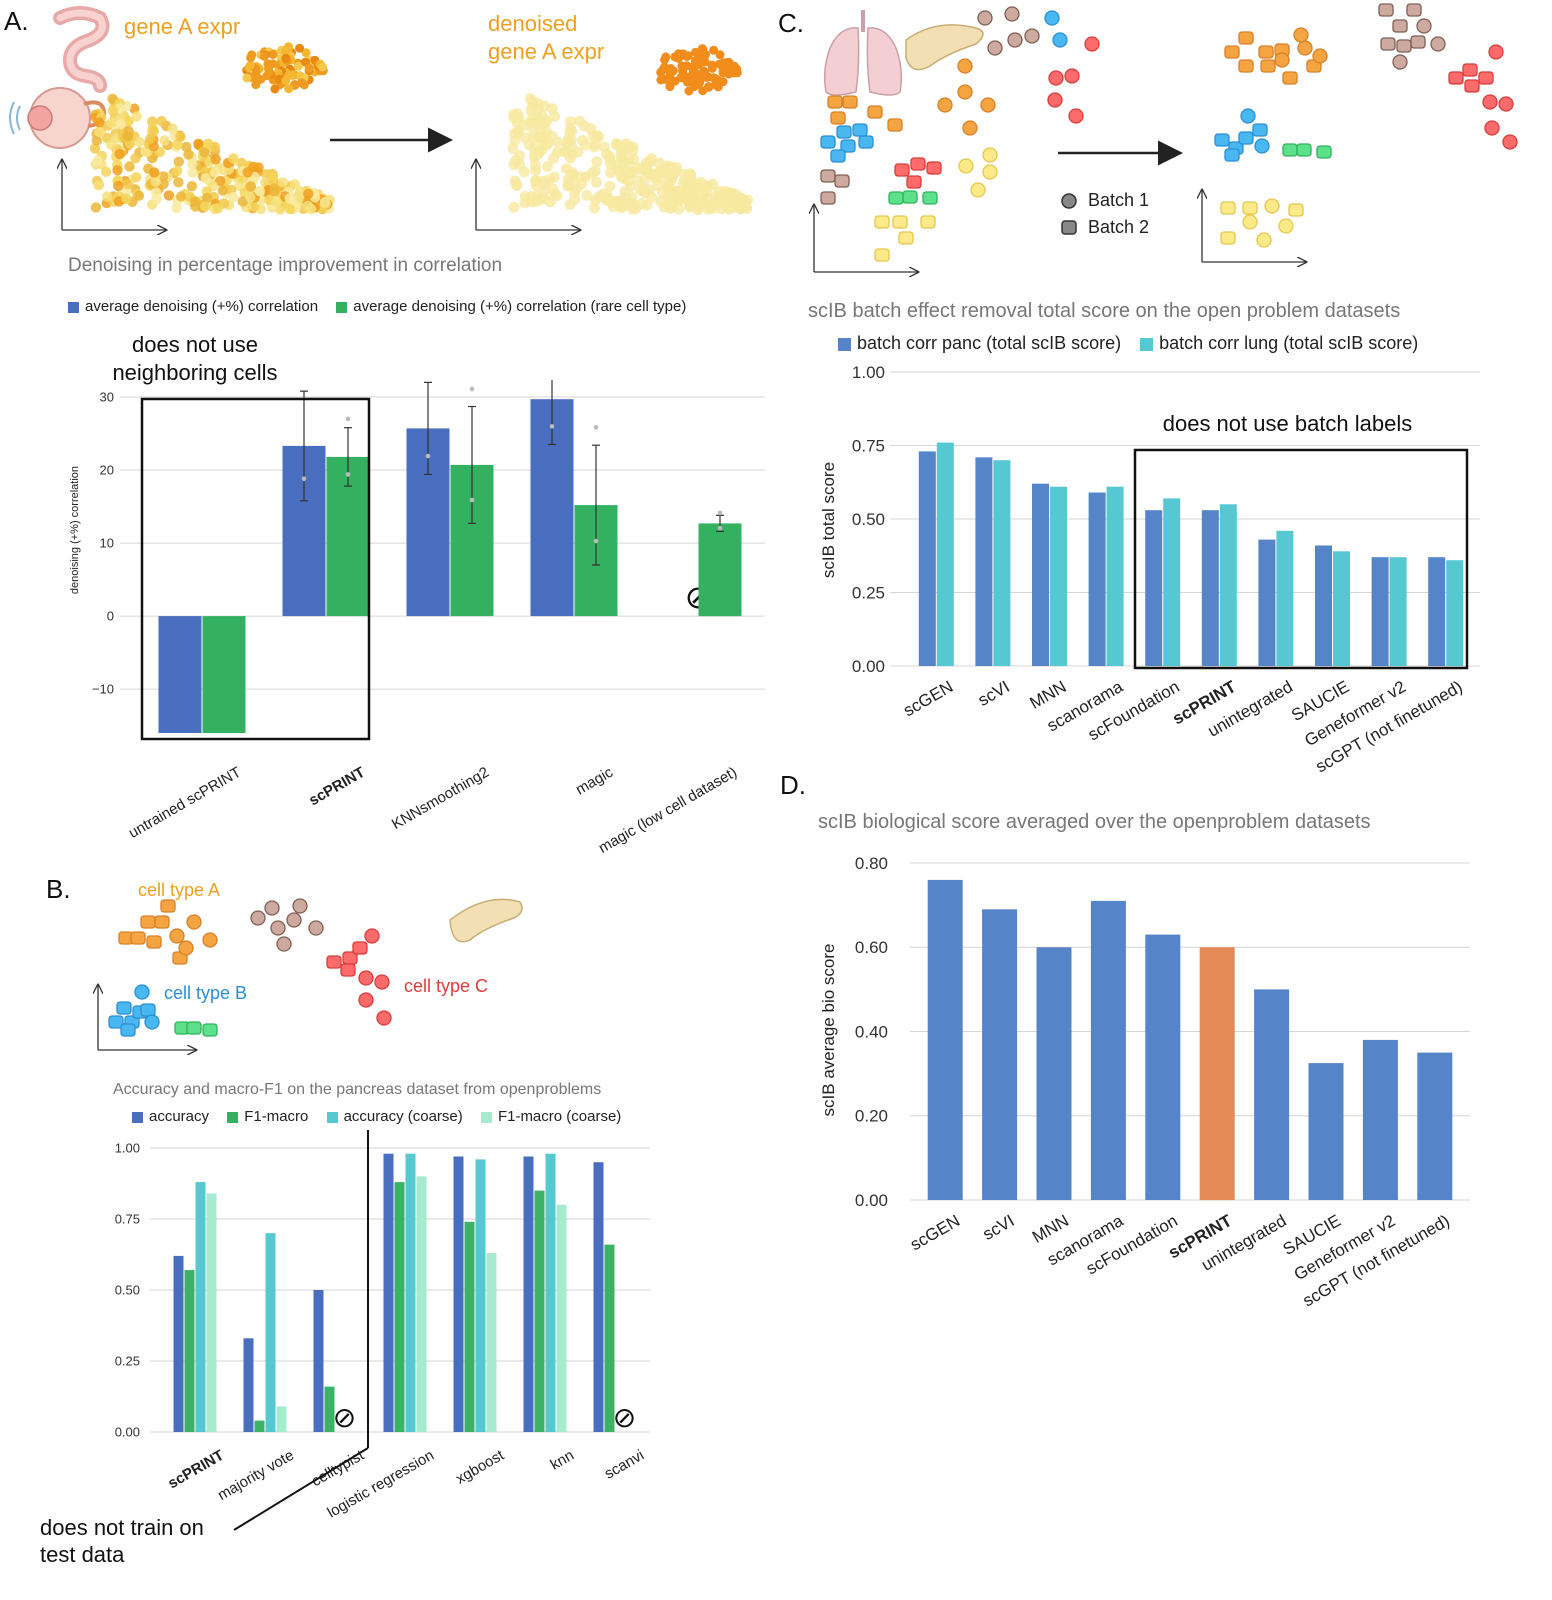 The image size is (1552, 1600). Describe the element at coordinates (871, 1200) in the screenshot. I see `y-tick-label: 0.00` at that location.